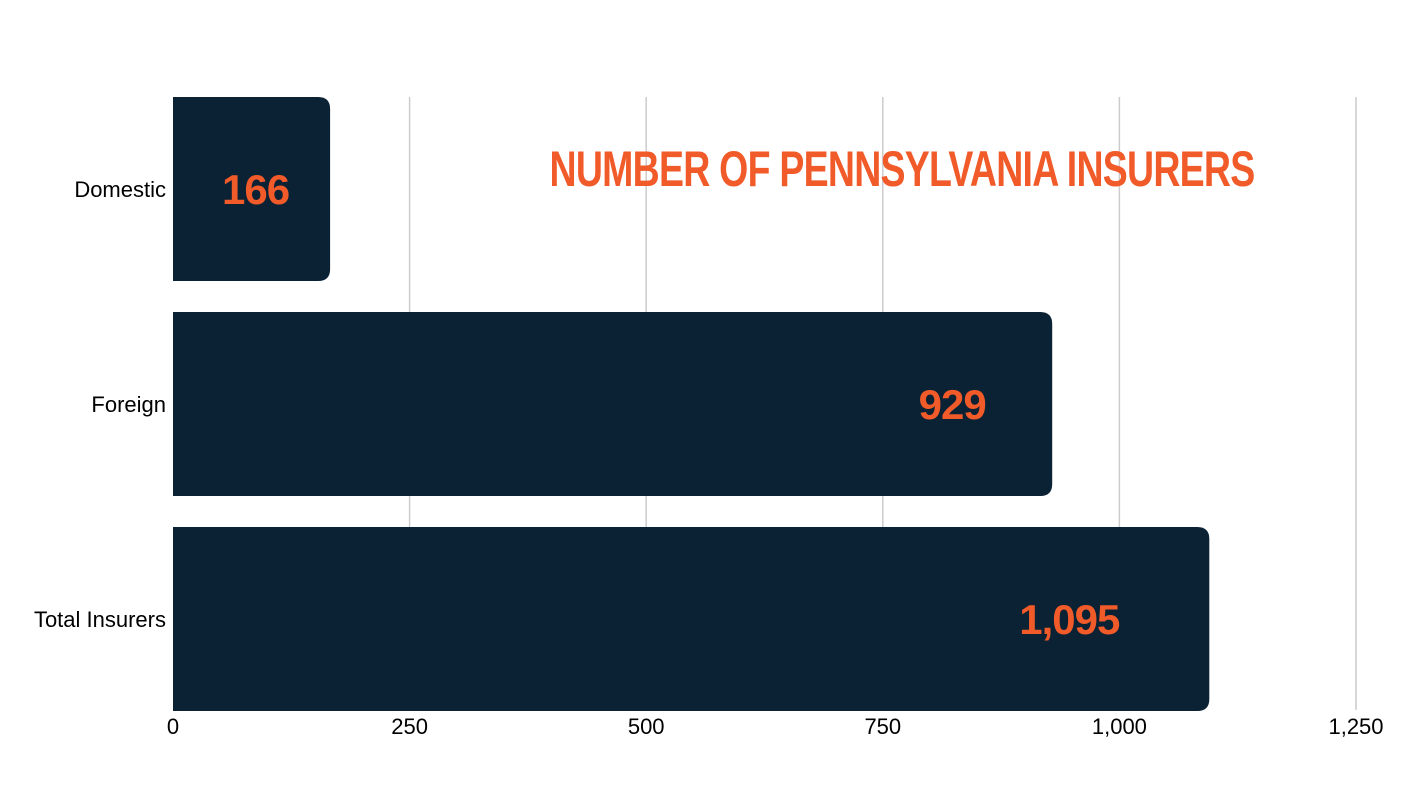 The width and height of the screenshot is (1407, 787). What do you see at coordinates (255, 189) in the screenshot?
I see `data-label-domestic: 166` at bounding box center [255, 189].